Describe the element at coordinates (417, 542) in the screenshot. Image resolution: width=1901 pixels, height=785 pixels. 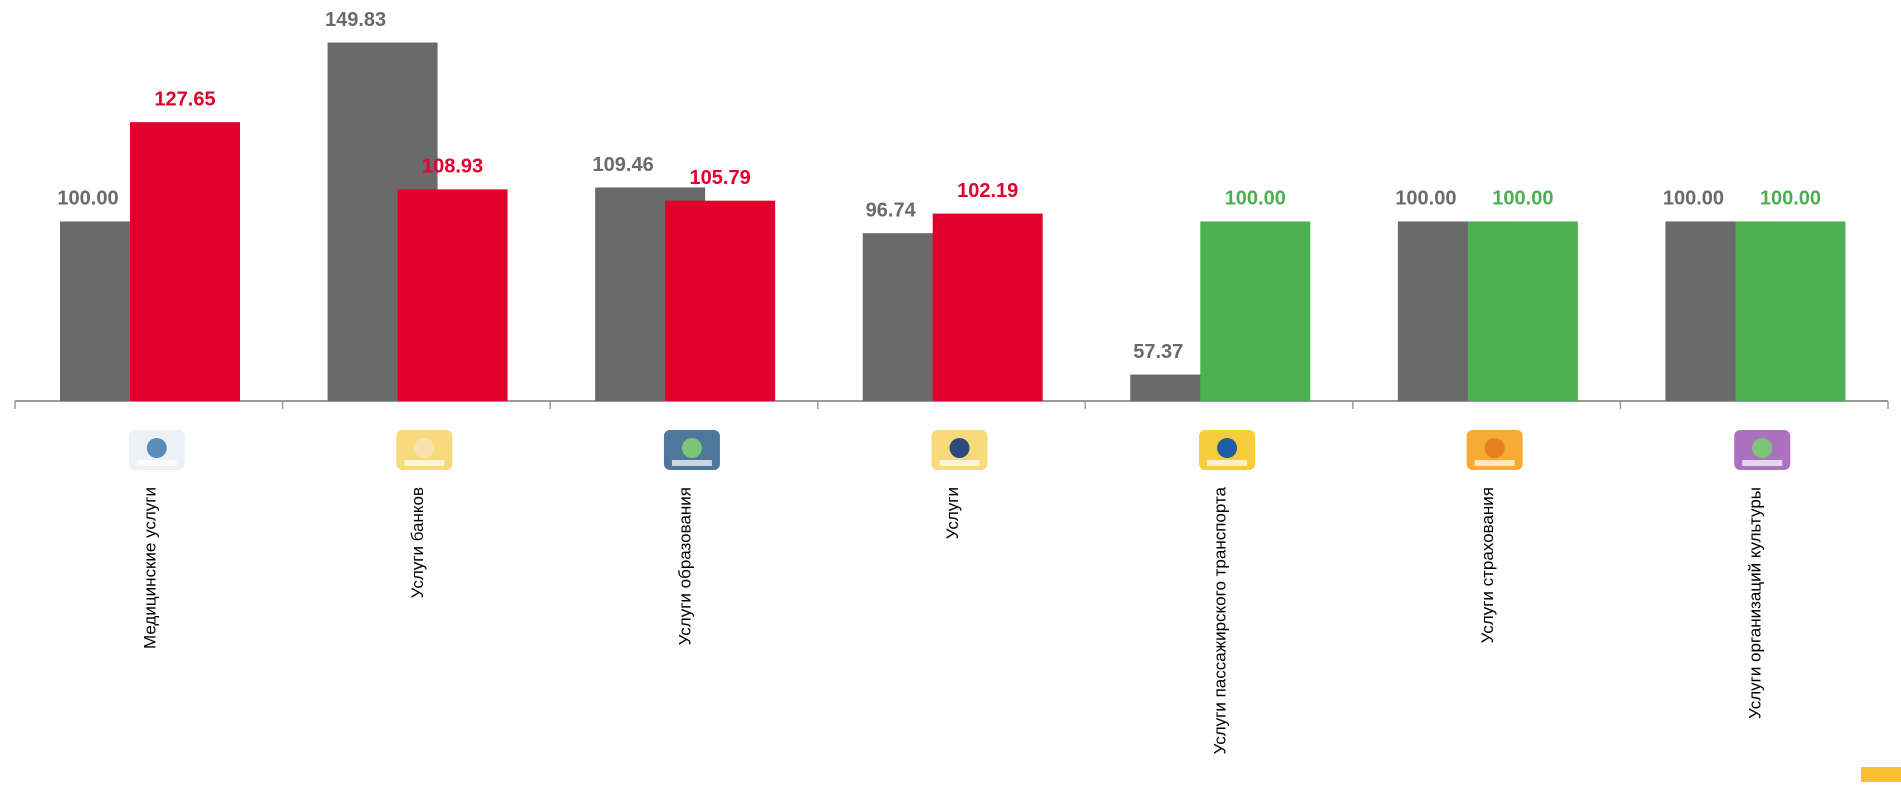
I see `category-label: Услуги банков` at that location.